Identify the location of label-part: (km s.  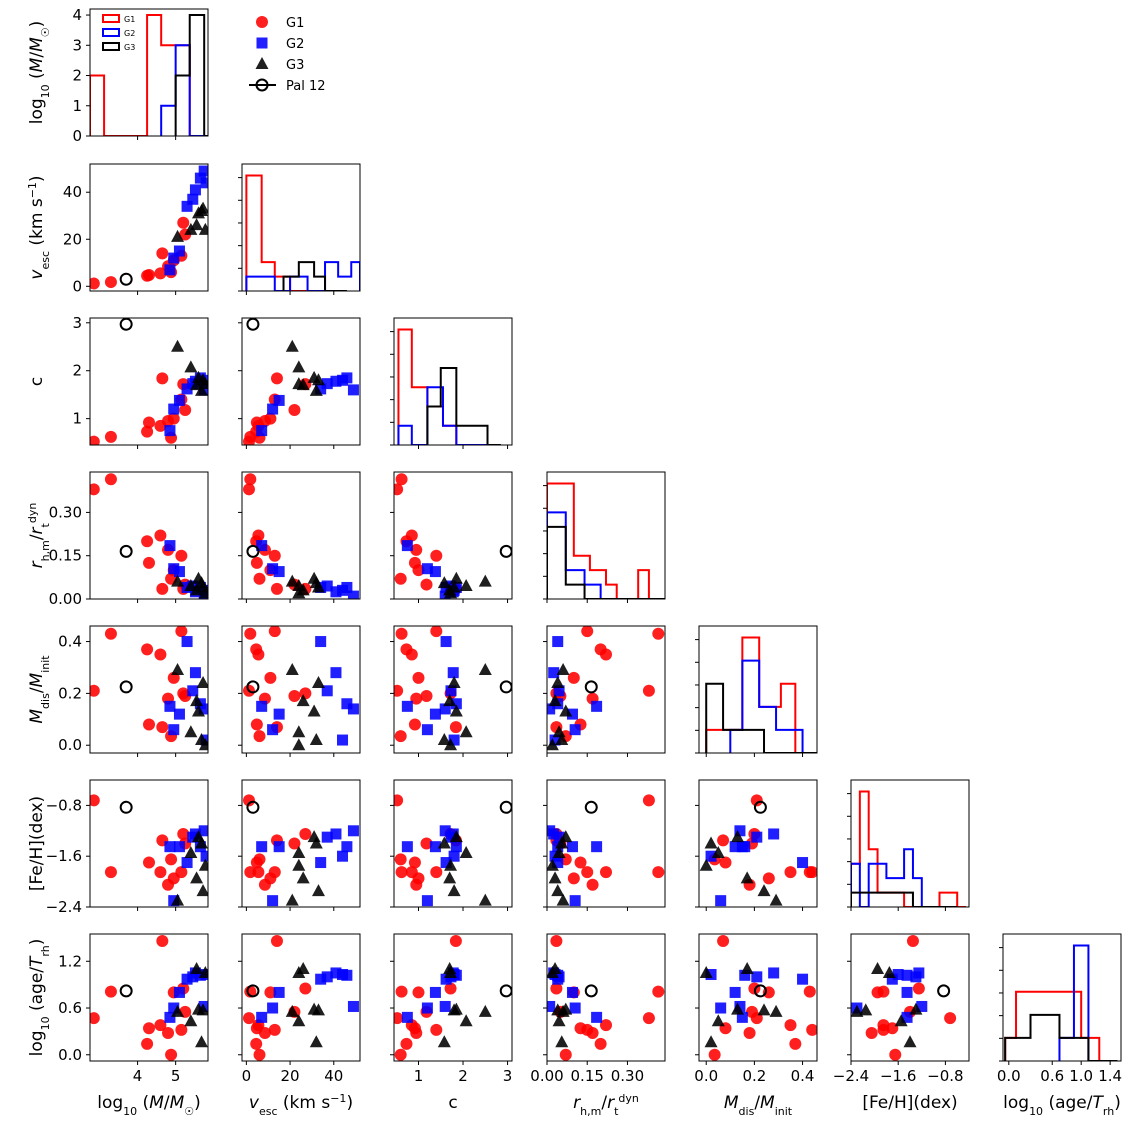
(37, 224).